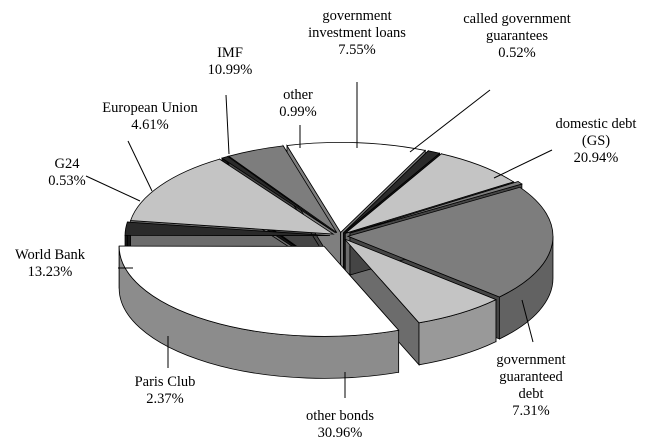 Image resolution: width=658 pixels, height=444 pixels. I want to click on slice-government-investment-loans, so click(430, 193).